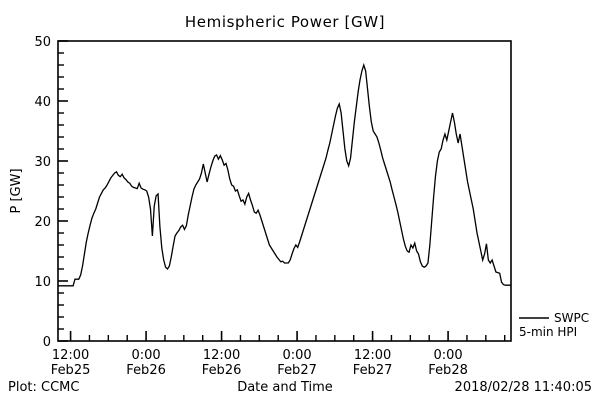  Describe the element at coordinates (47, 342) in the screenshot. I see `y-tick-label: 0` at that location.